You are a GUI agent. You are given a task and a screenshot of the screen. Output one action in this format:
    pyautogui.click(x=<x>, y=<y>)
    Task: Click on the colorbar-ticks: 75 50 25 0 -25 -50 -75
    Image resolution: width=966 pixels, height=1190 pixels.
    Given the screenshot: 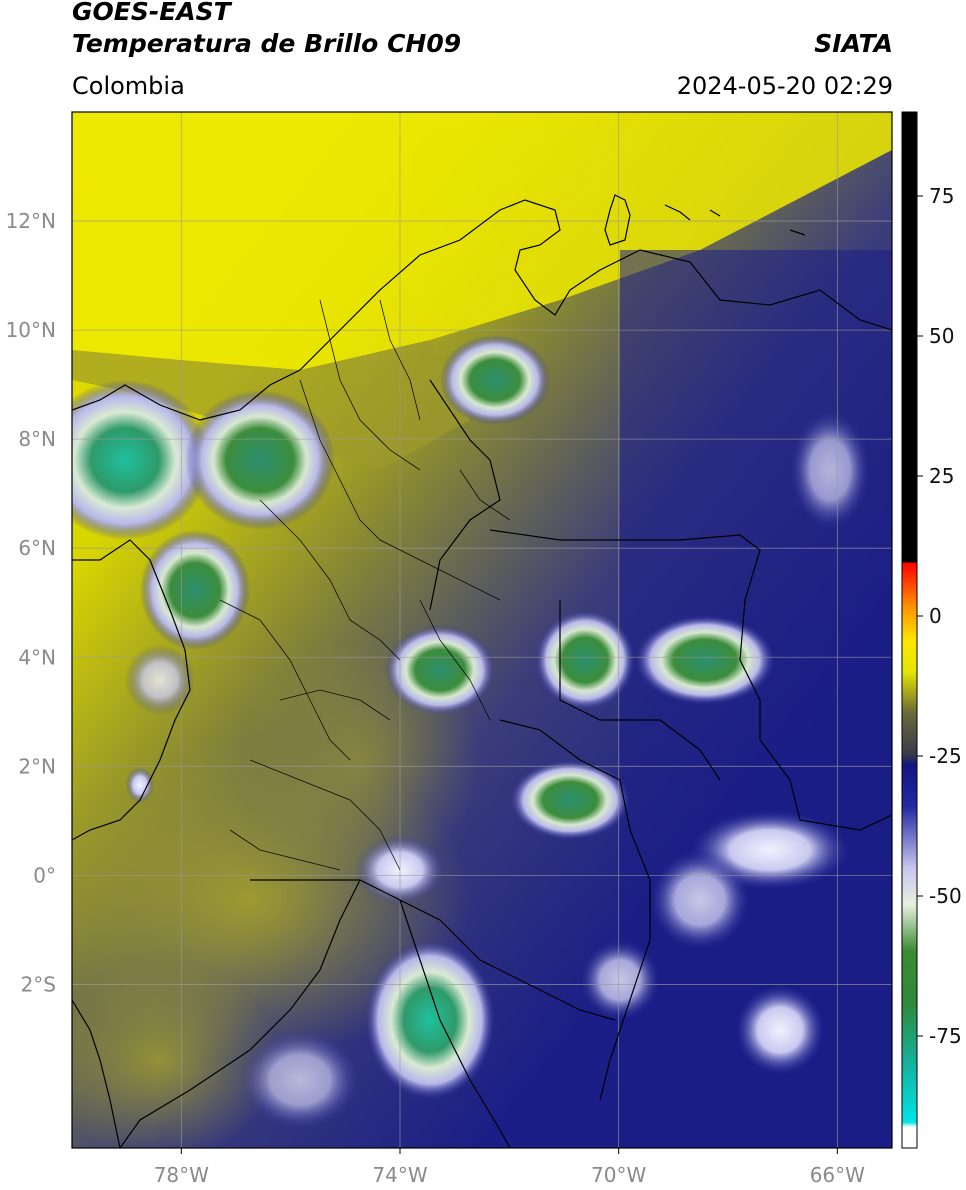 What is the action you would take?
    pyautogui.click(x=939, y=616)
    